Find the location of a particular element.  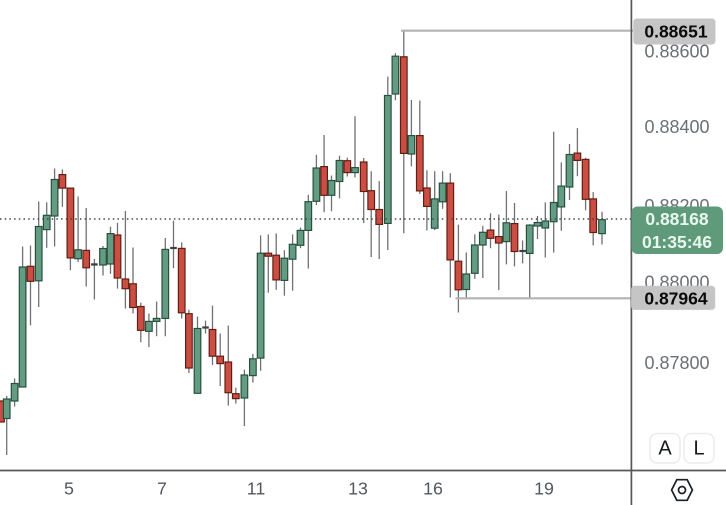

svg-text: 0.88168 is located at coordinates (677, 219).